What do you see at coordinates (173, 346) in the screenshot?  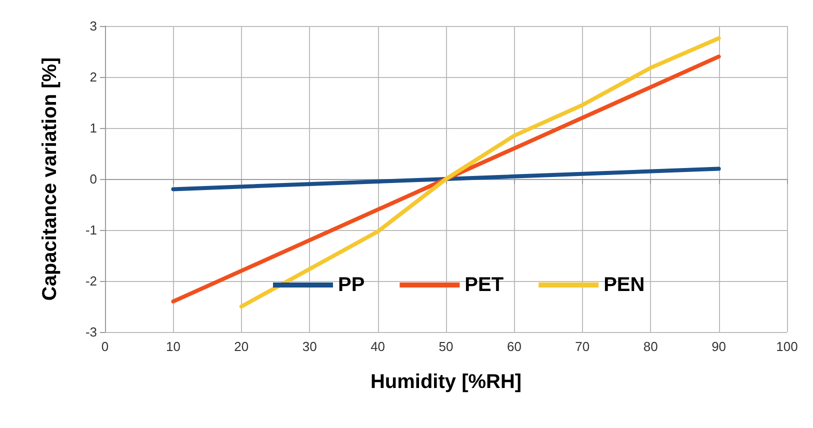 I see `x-tick-label: 10` at bounding box center [173, 346].